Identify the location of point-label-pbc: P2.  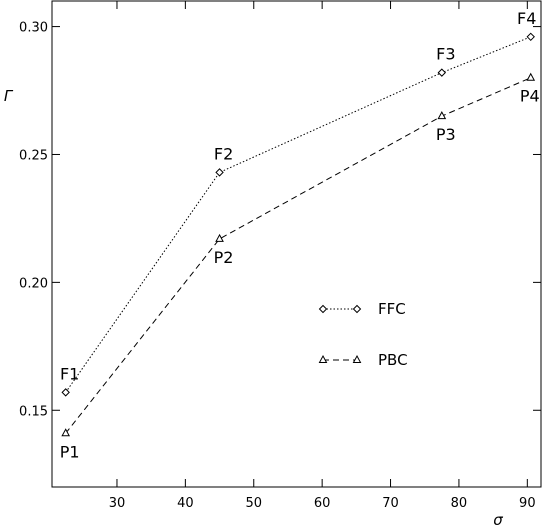
(224, 257).